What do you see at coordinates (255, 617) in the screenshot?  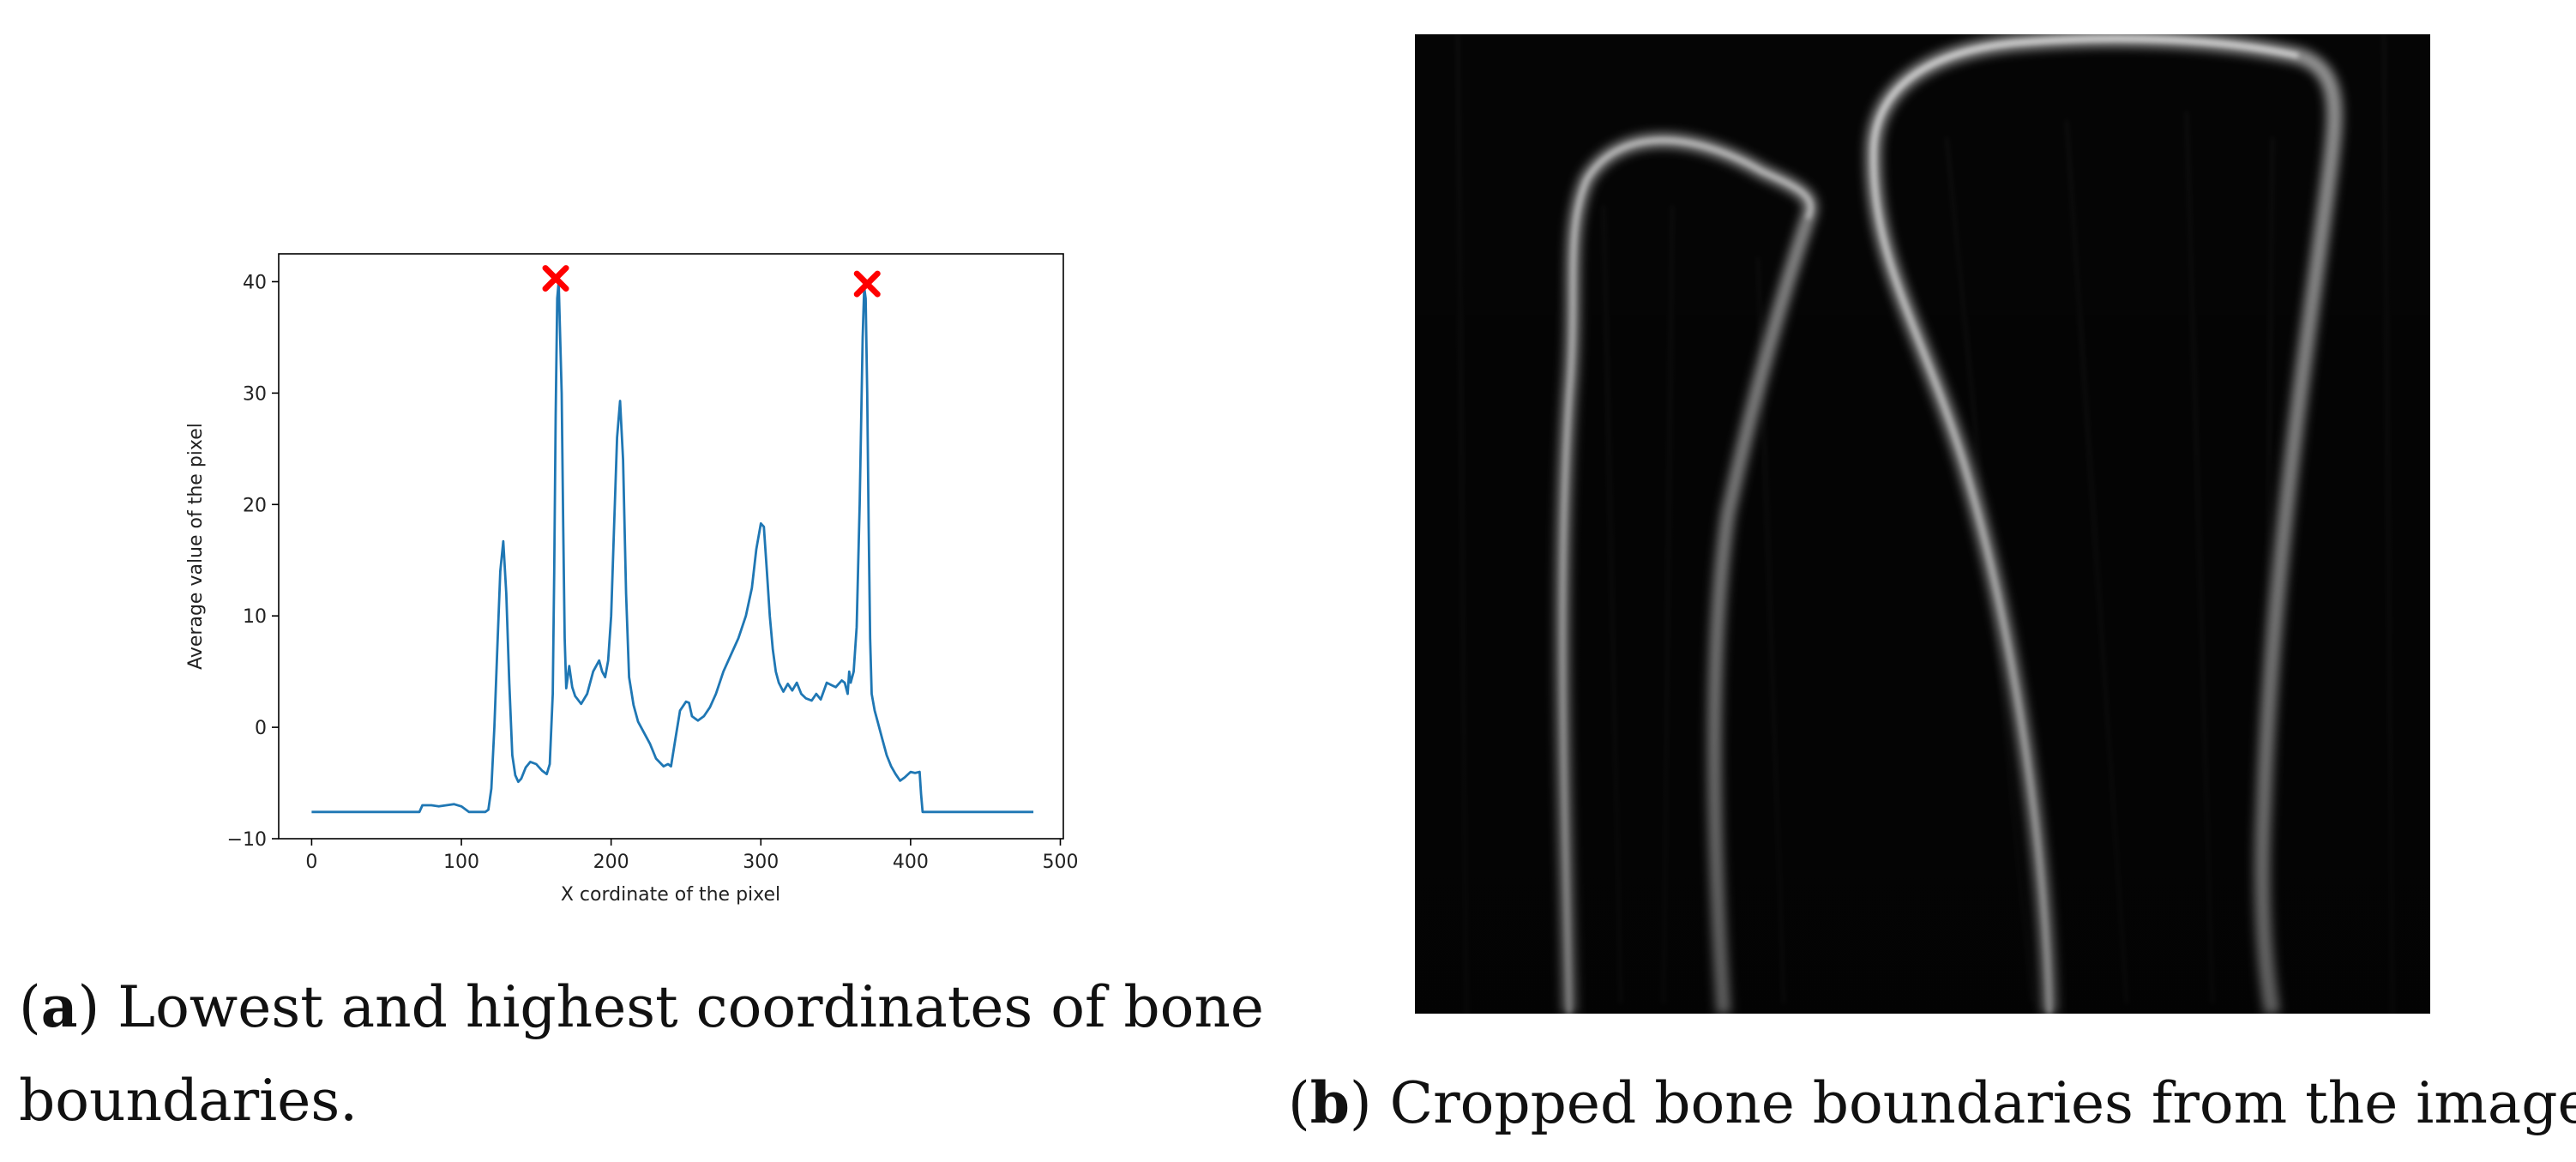 I see `y-tick-label: 10` at bounding box center [255, 617].